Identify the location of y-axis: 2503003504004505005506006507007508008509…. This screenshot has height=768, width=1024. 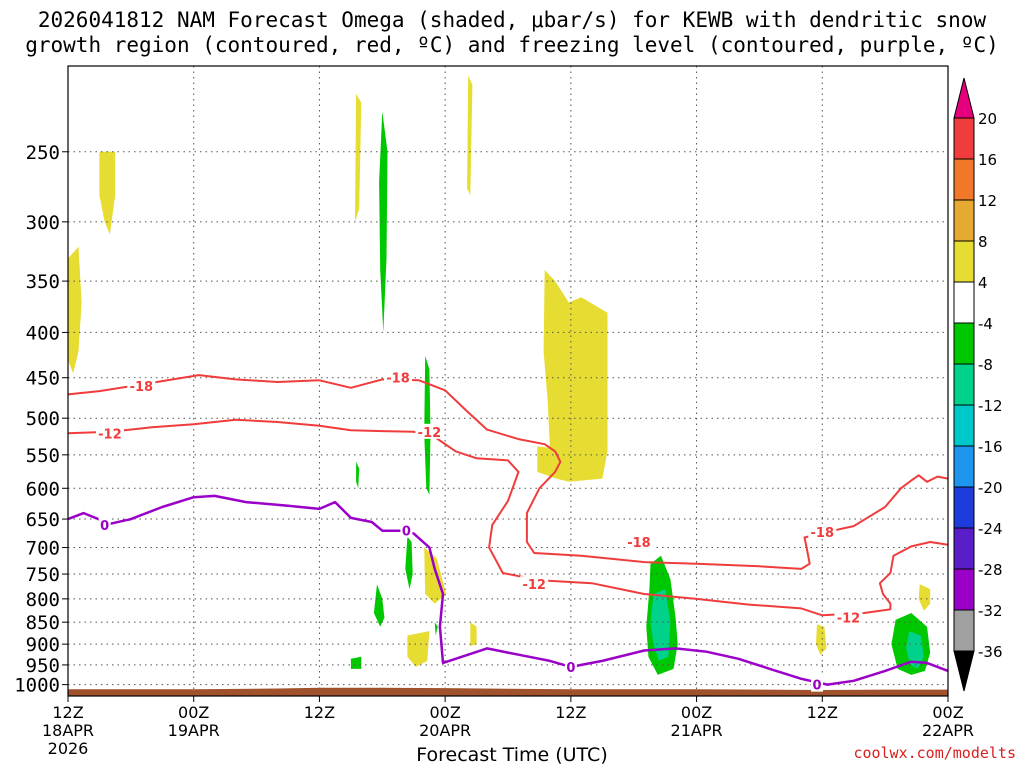
(41, 419).